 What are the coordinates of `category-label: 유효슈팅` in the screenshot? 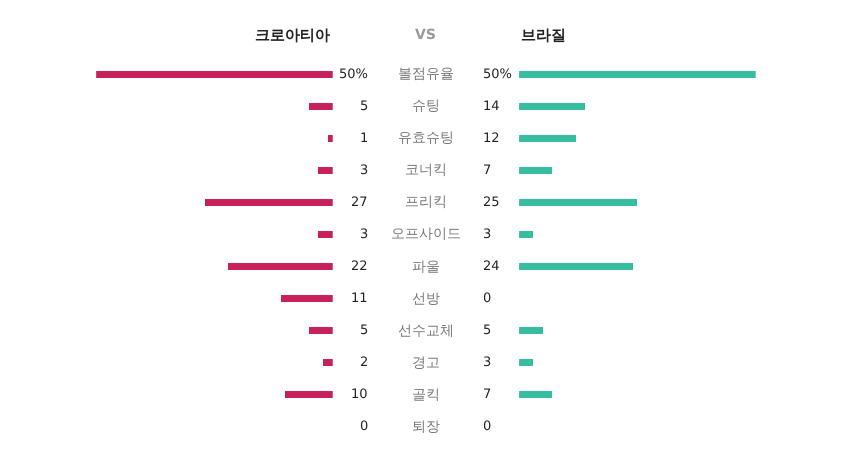 It's located at (426, 138).